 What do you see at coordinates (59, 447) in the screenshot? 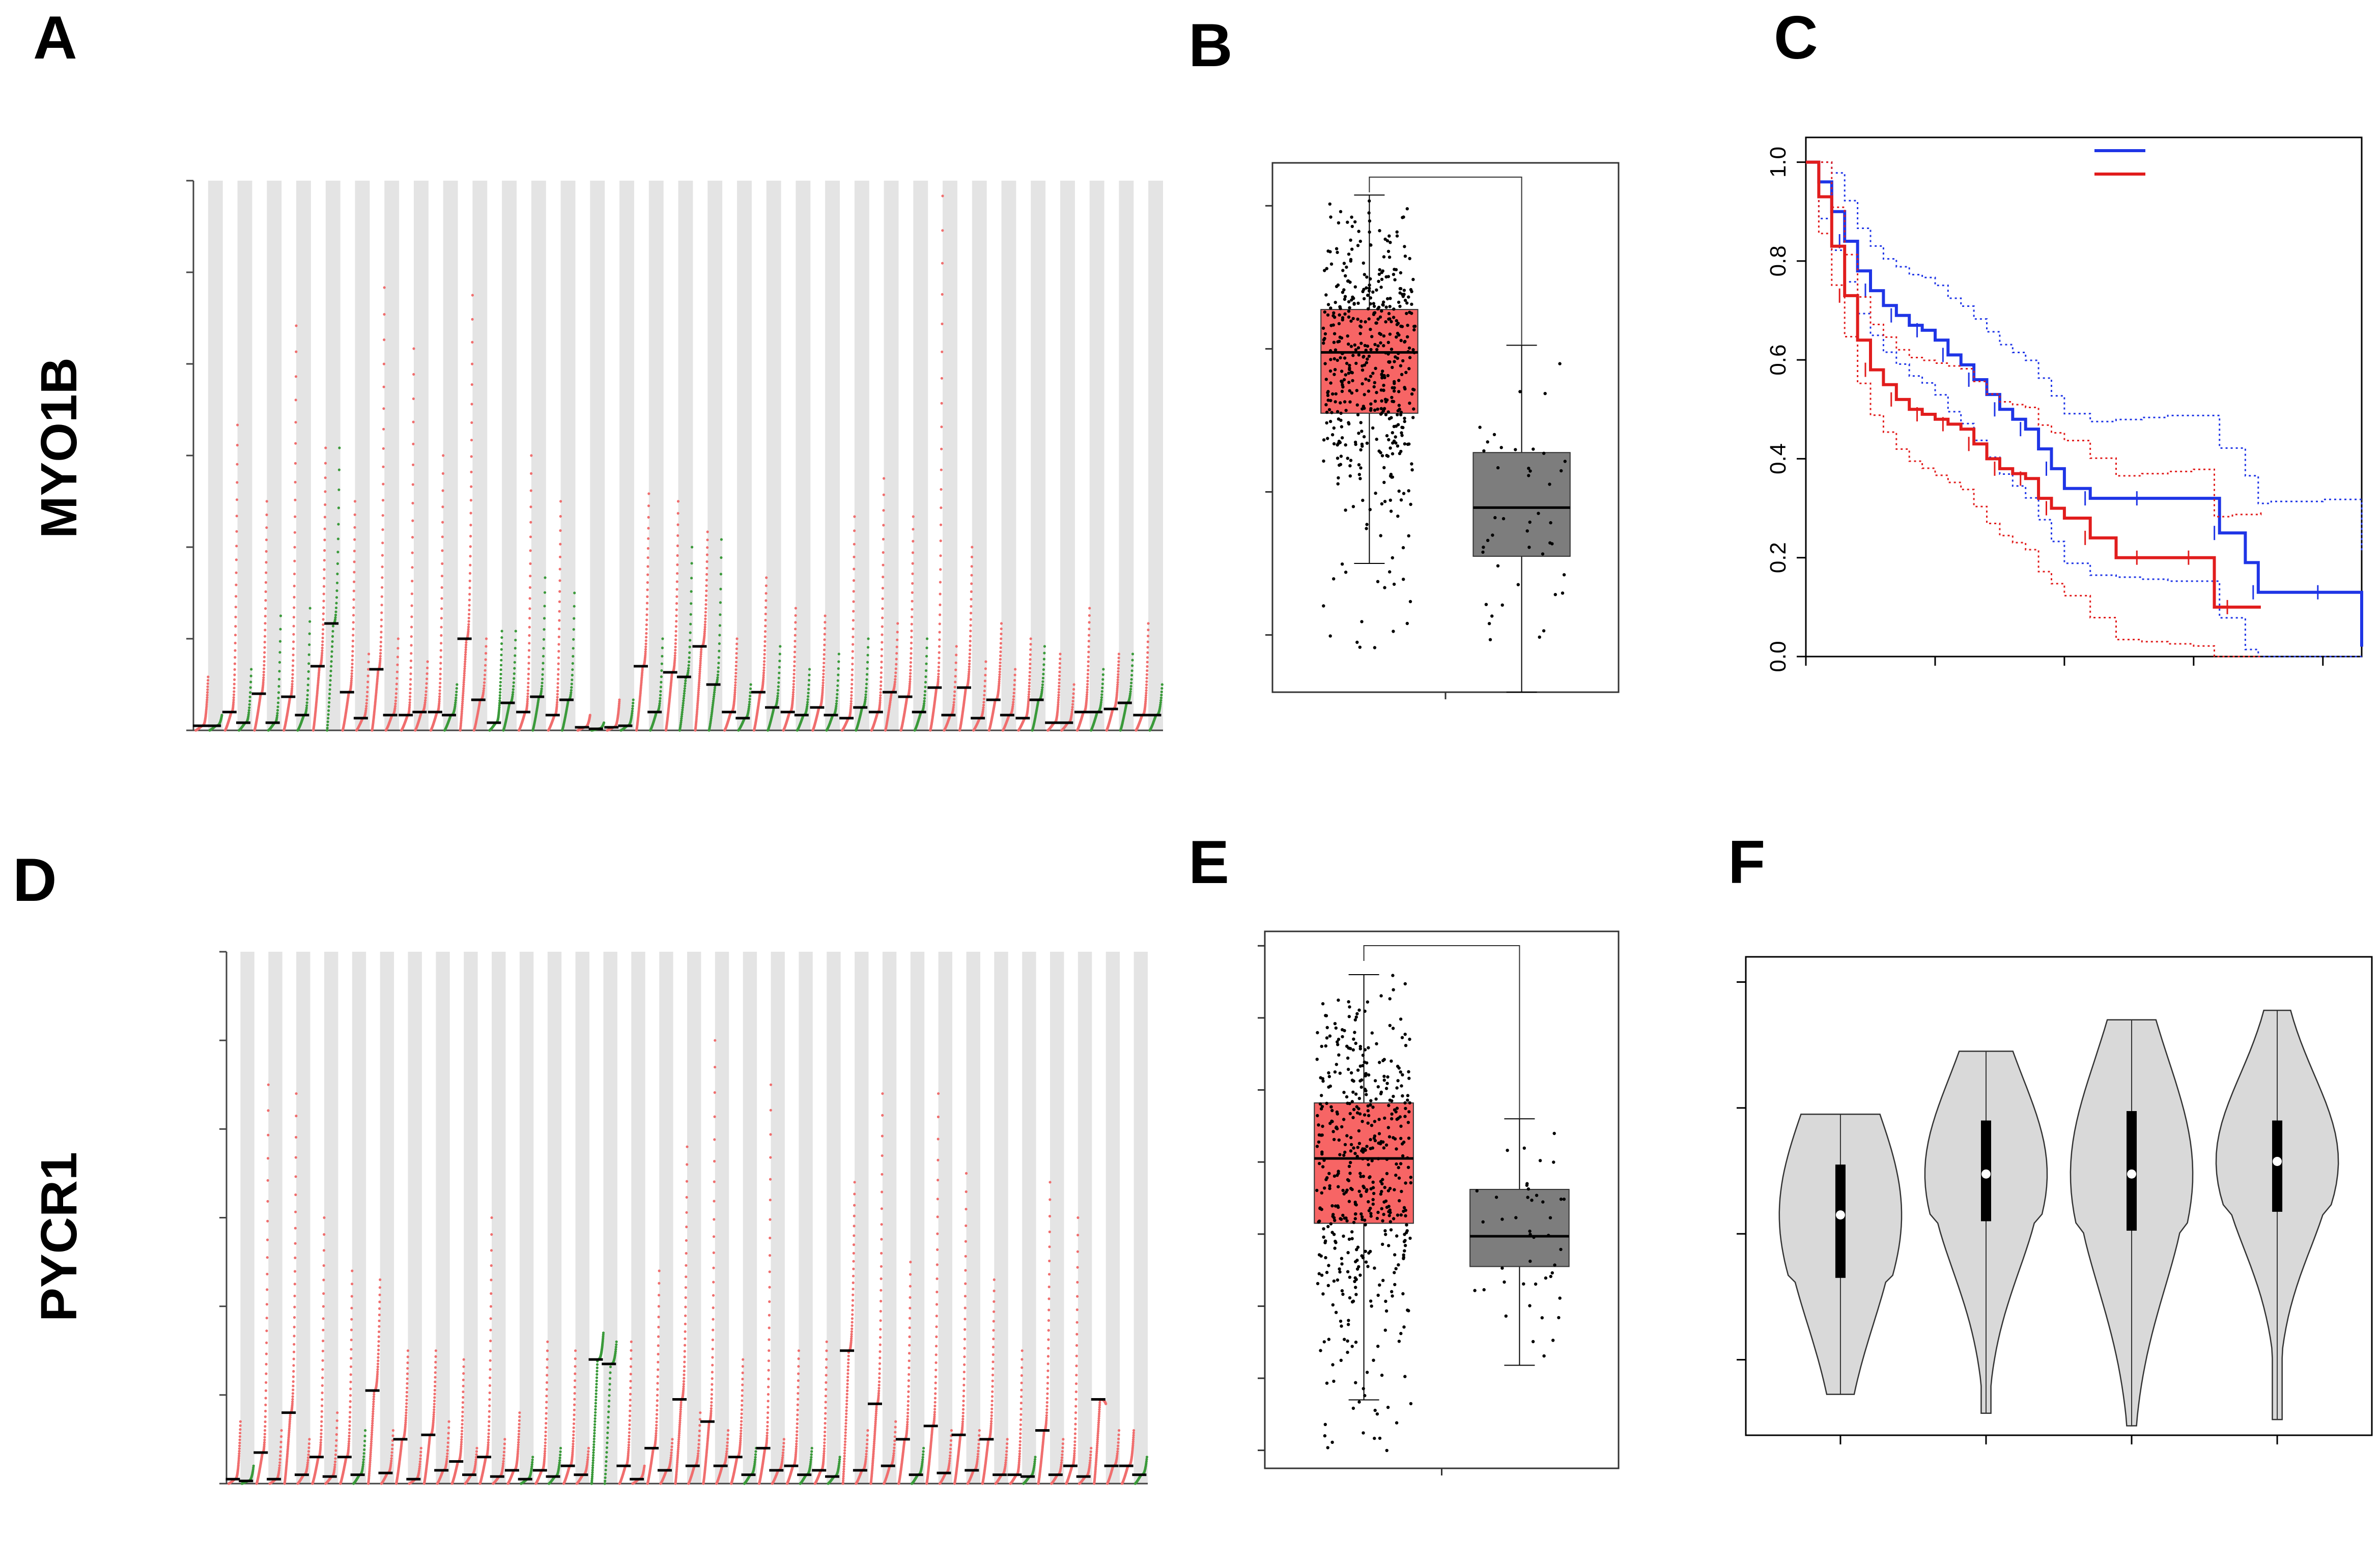
I see `row-gene-label-top: MYO1B` at bounding box center [59, 447].